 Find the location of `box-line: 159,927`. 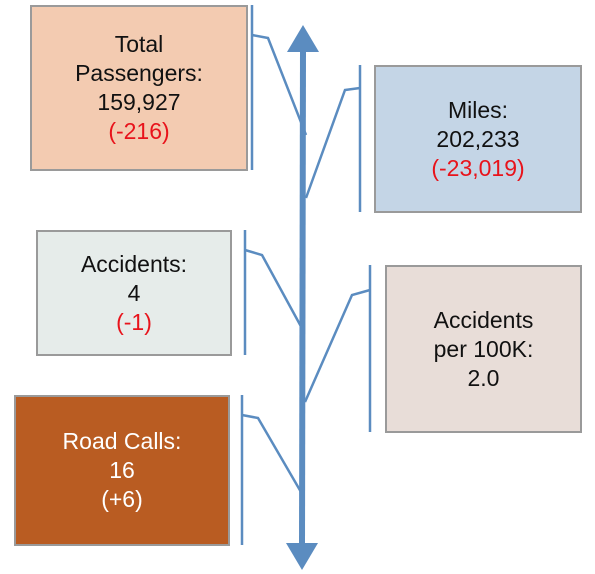

box-line: 159,927 is located at coordinates (139, 102).